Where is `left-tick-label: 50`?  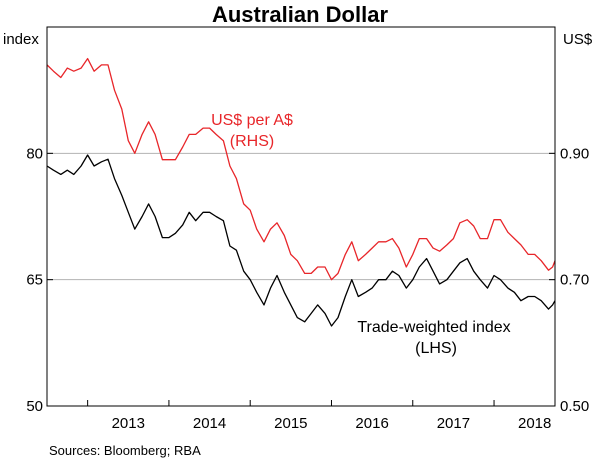
left-tick-label: 50 is located at coordinates (34, 406).